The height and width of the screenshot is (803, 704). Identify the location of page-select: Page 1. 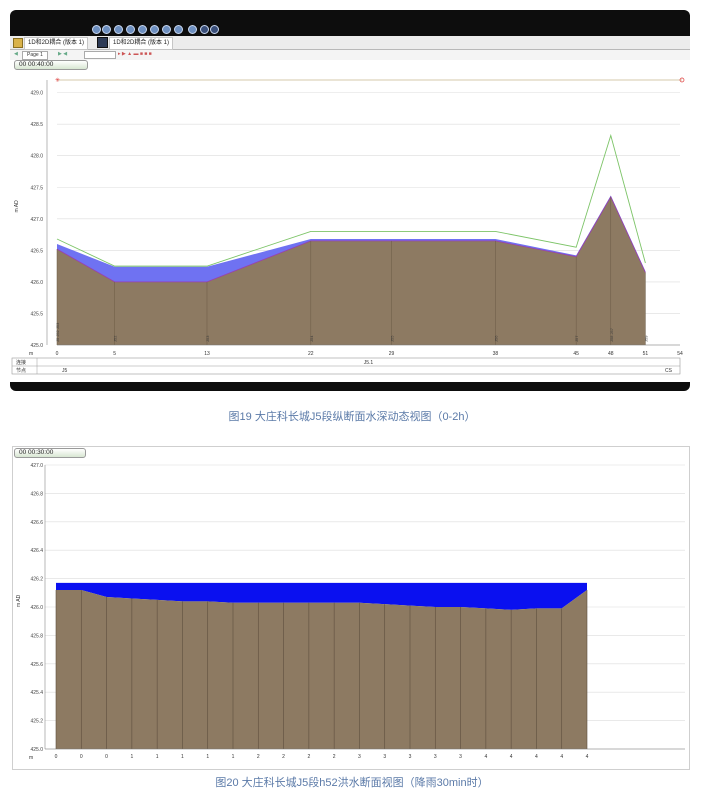
(35, 55).